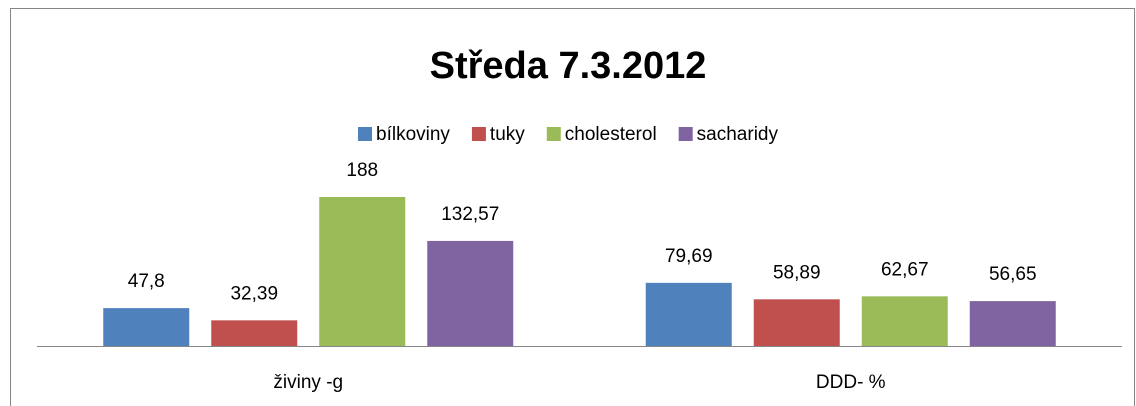 The width and height of the screenshot is (1136, 406). What do you see at coordinates (738, 134) in the screenshot?
I see `legend-label: sacharidy` at bounding box center [738, 134].